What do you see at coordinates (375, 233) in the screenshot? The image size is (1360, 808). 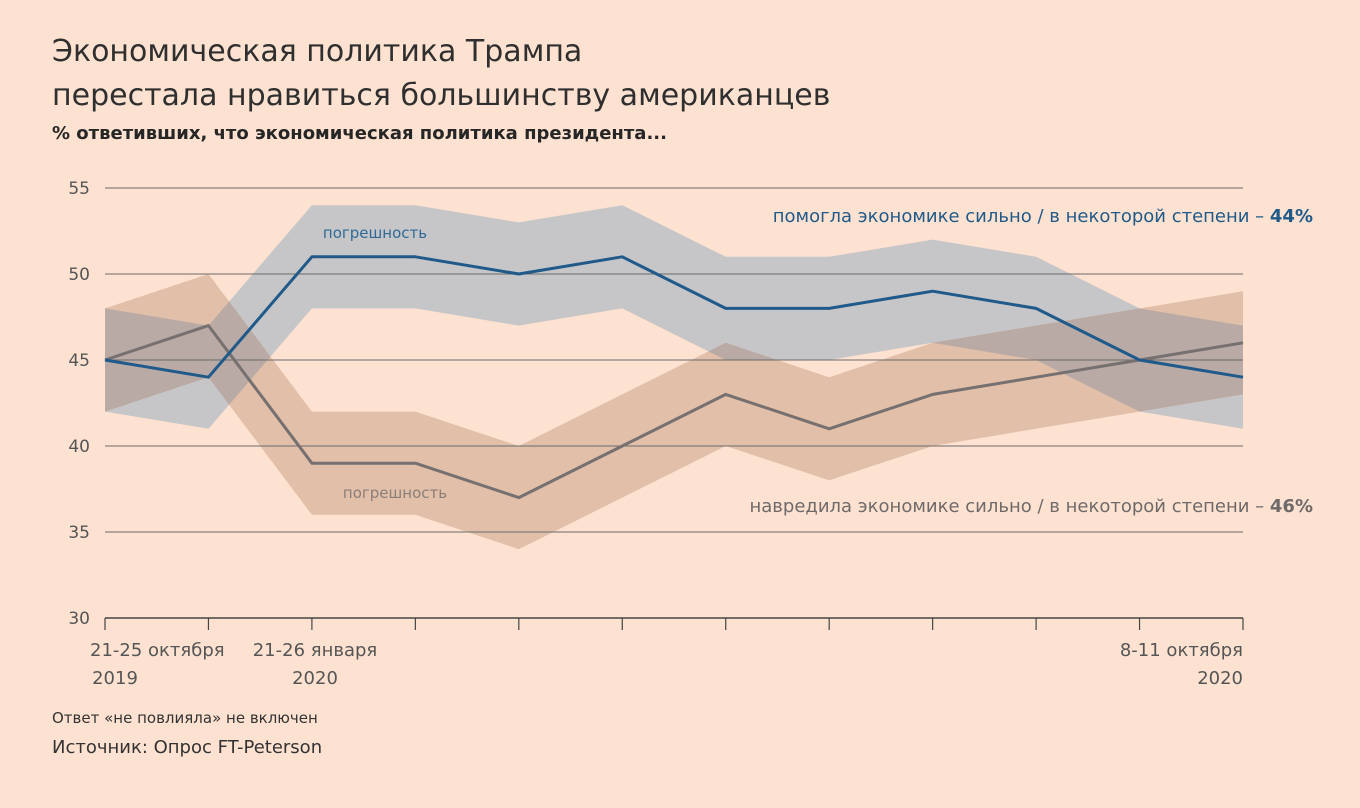 I see `helped-error-annotation: погрешность` at bounding box center [375, 233].